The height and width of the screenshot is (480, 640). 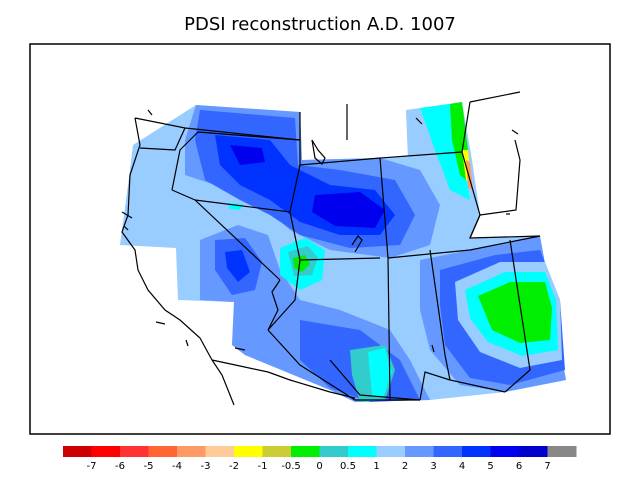 I want to click on legend-tick-label: 0, so click(x=319, y=466).